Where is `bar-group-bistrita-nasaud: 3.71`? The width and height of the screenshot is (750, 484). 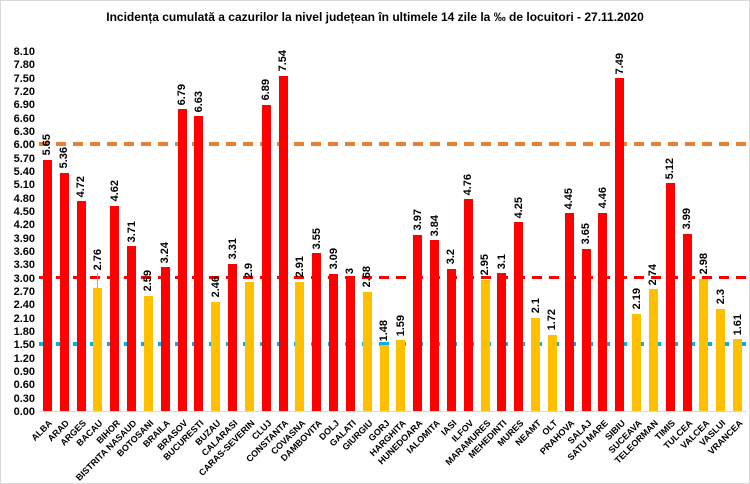
bar-group-bistrita-nasaud: 3.71 is located at coordinates (131, 231).